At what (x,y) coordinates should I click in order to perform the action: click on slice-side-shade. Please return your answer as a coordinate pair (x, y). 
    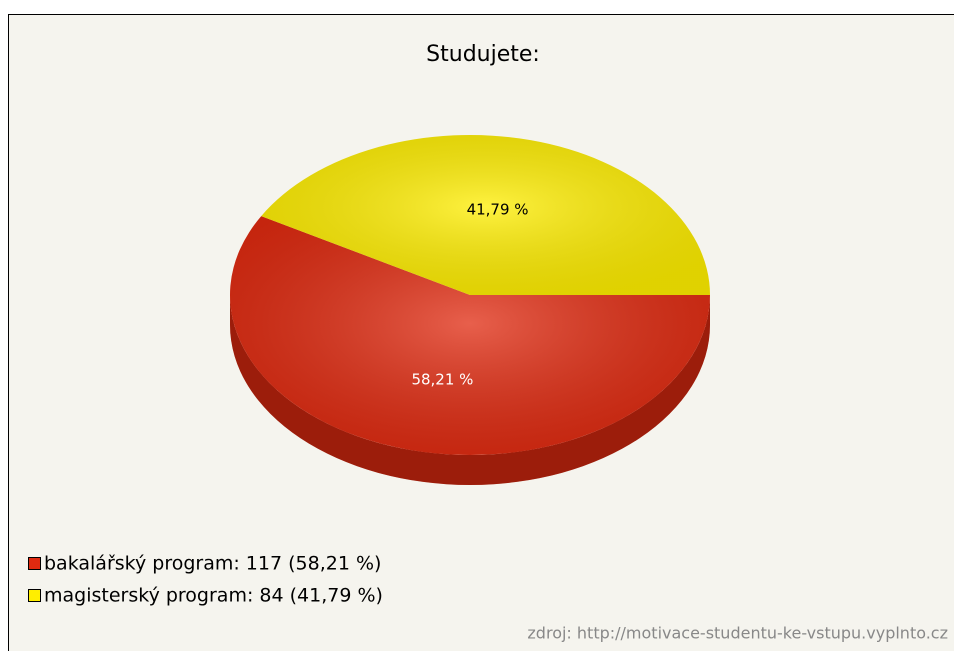
    Looking at the image, I should click on (470, 390).